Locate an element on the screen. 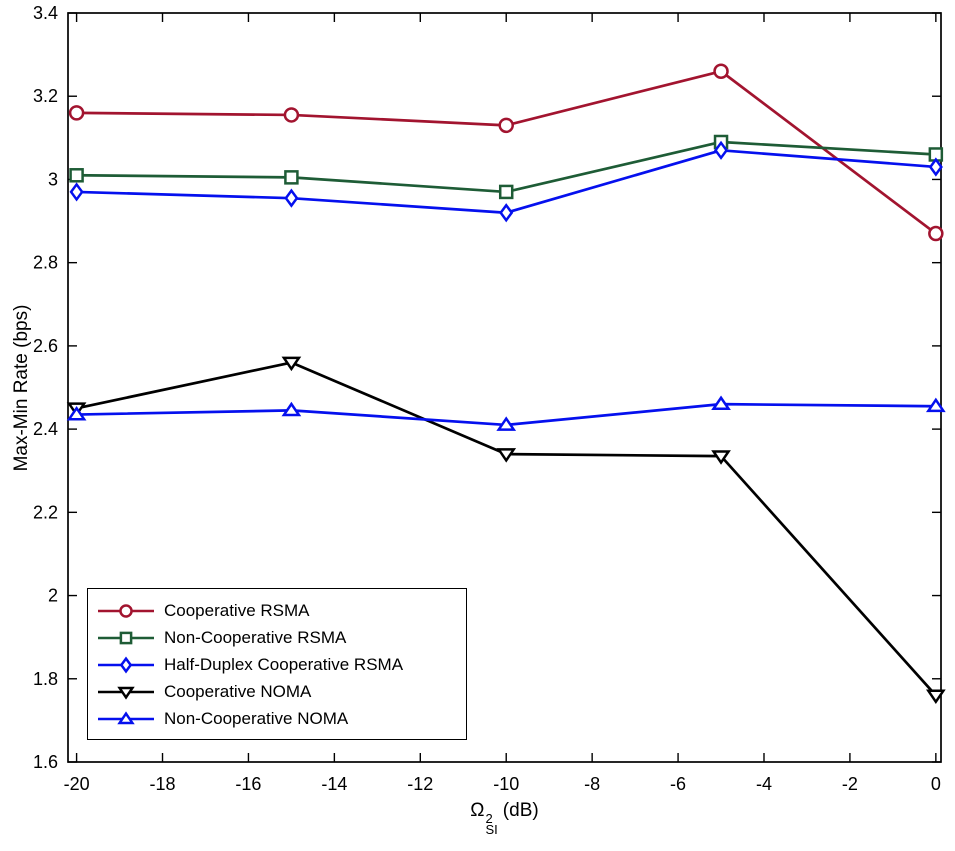 Image resolution: width=955 pixels, height=851 pixels. legend-entry: Cooperative RSMA is located at coordinates (276, 610).